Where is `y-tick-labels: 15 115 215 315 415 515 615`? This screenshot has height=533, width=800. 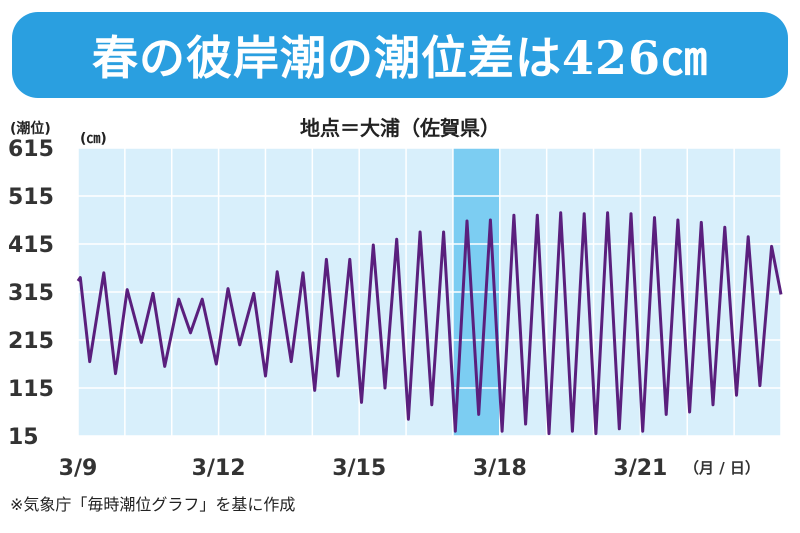 y-tick-labels: 15 115 215 315 415 515 615 is located at coordinates (31, 293).